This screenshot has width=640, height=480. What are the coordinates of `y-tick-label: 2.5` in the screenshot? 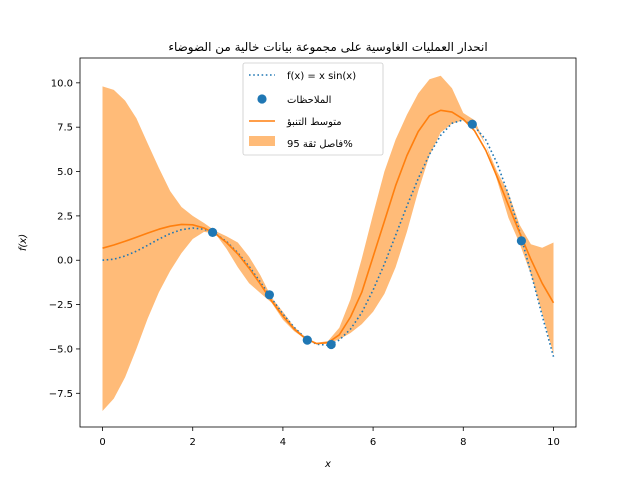 It's located at (65, 216).